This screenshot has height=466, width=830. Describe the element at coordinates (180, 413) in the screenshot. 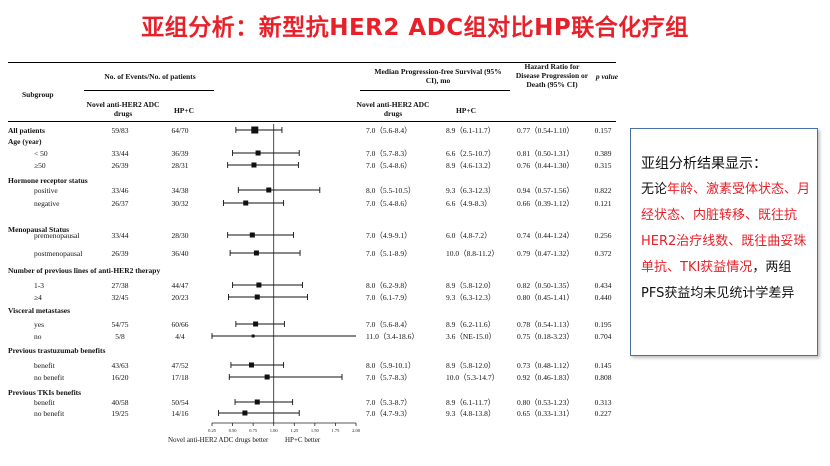

I see `events-hpc-cell: 14/16` at that location.